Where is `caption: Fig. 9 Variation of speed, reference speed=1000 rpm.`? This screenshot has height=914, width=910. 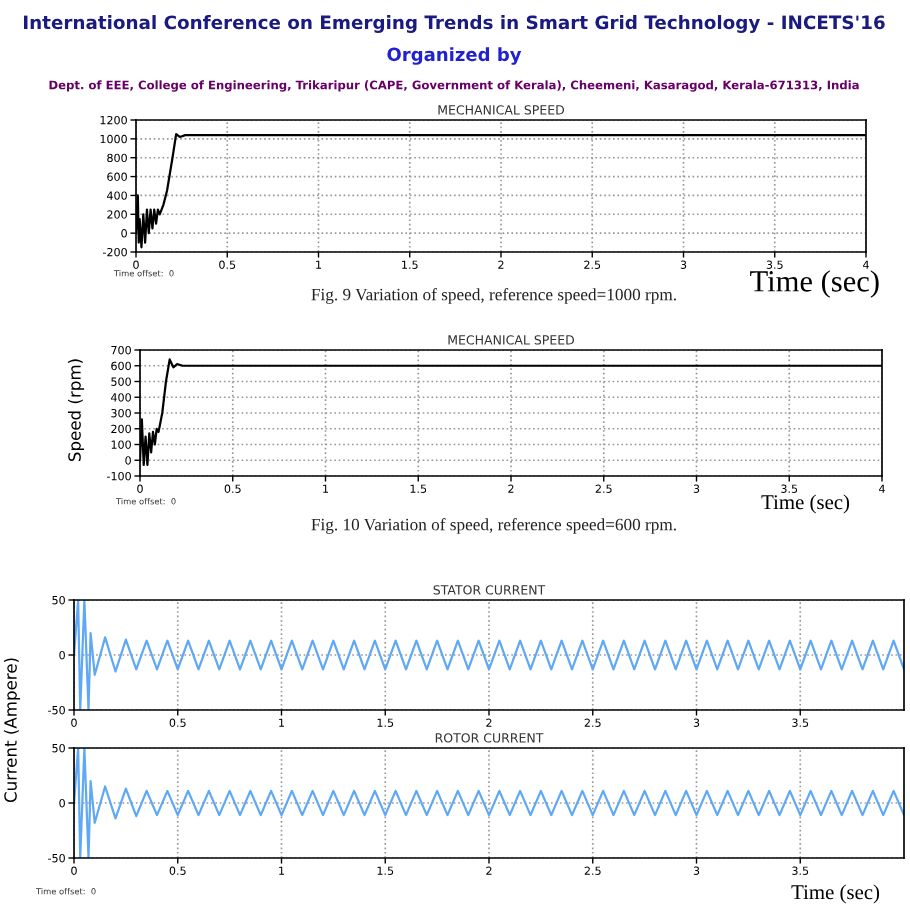 caption: Fig. 9 Variation of speed, reference speed=1000 rpm. is located at coordinates (493, 296).